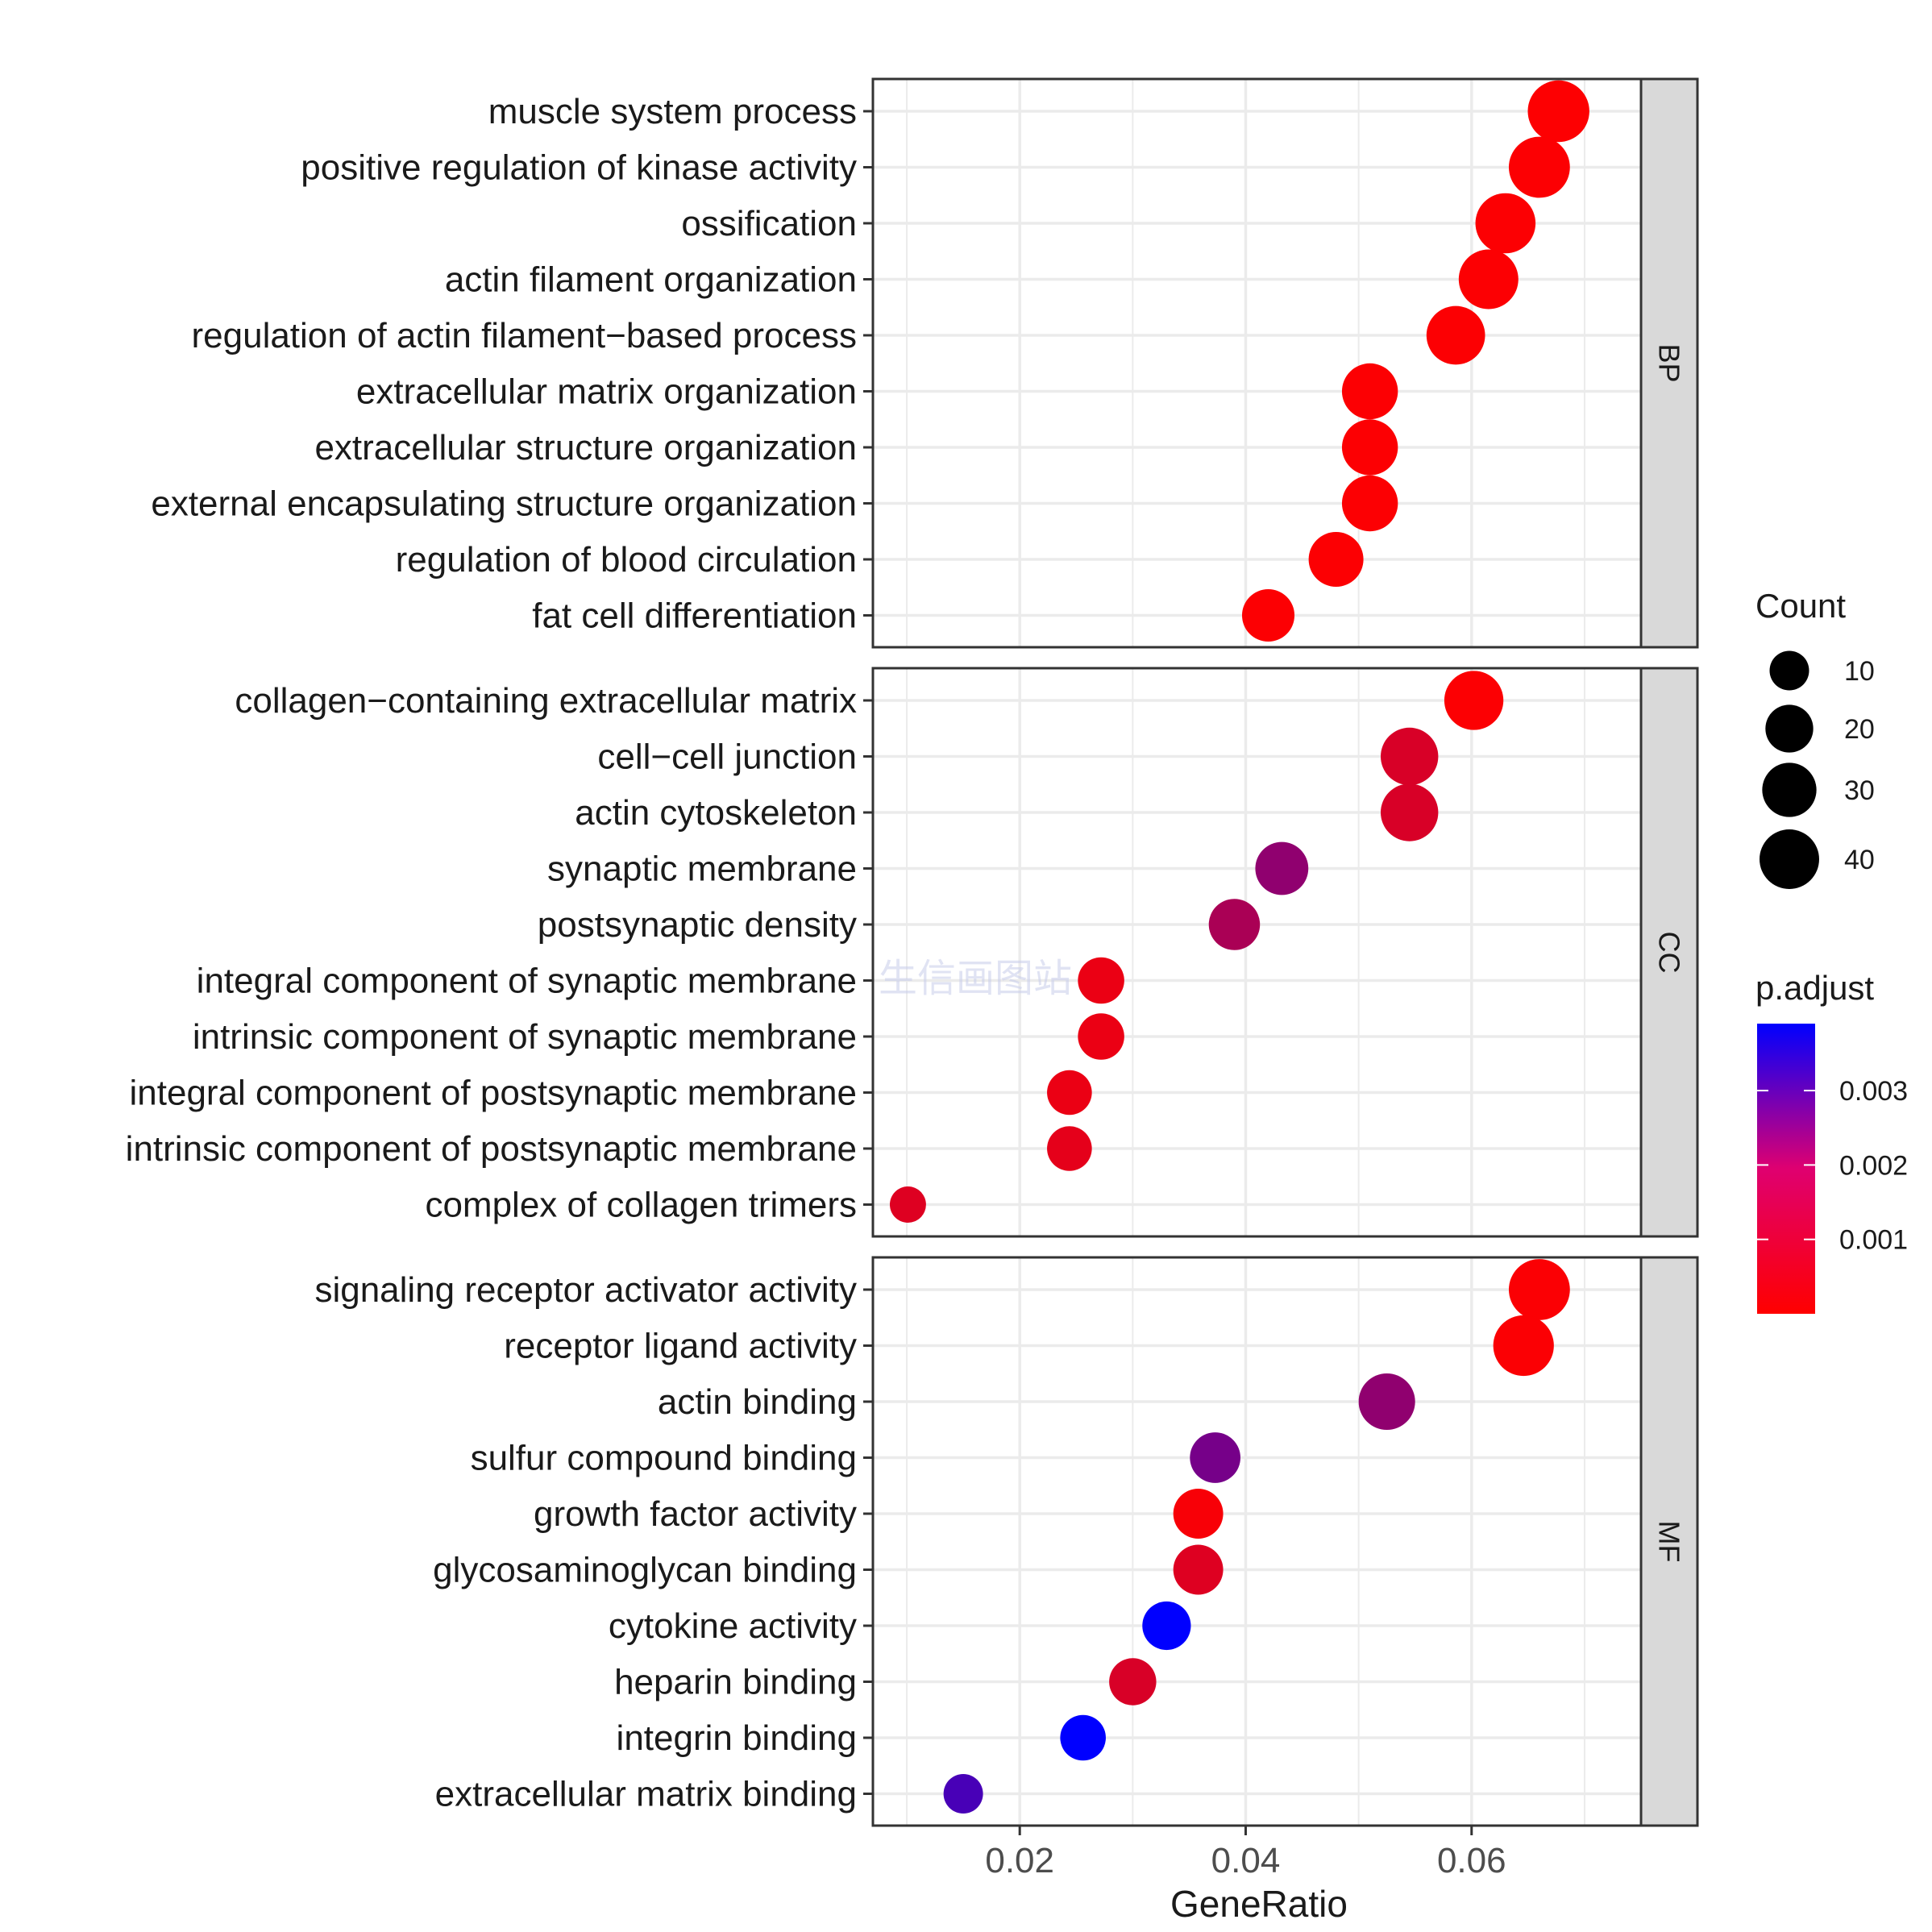  I want to click on y-tick-label: postsynaptic density, so click(697, 925).